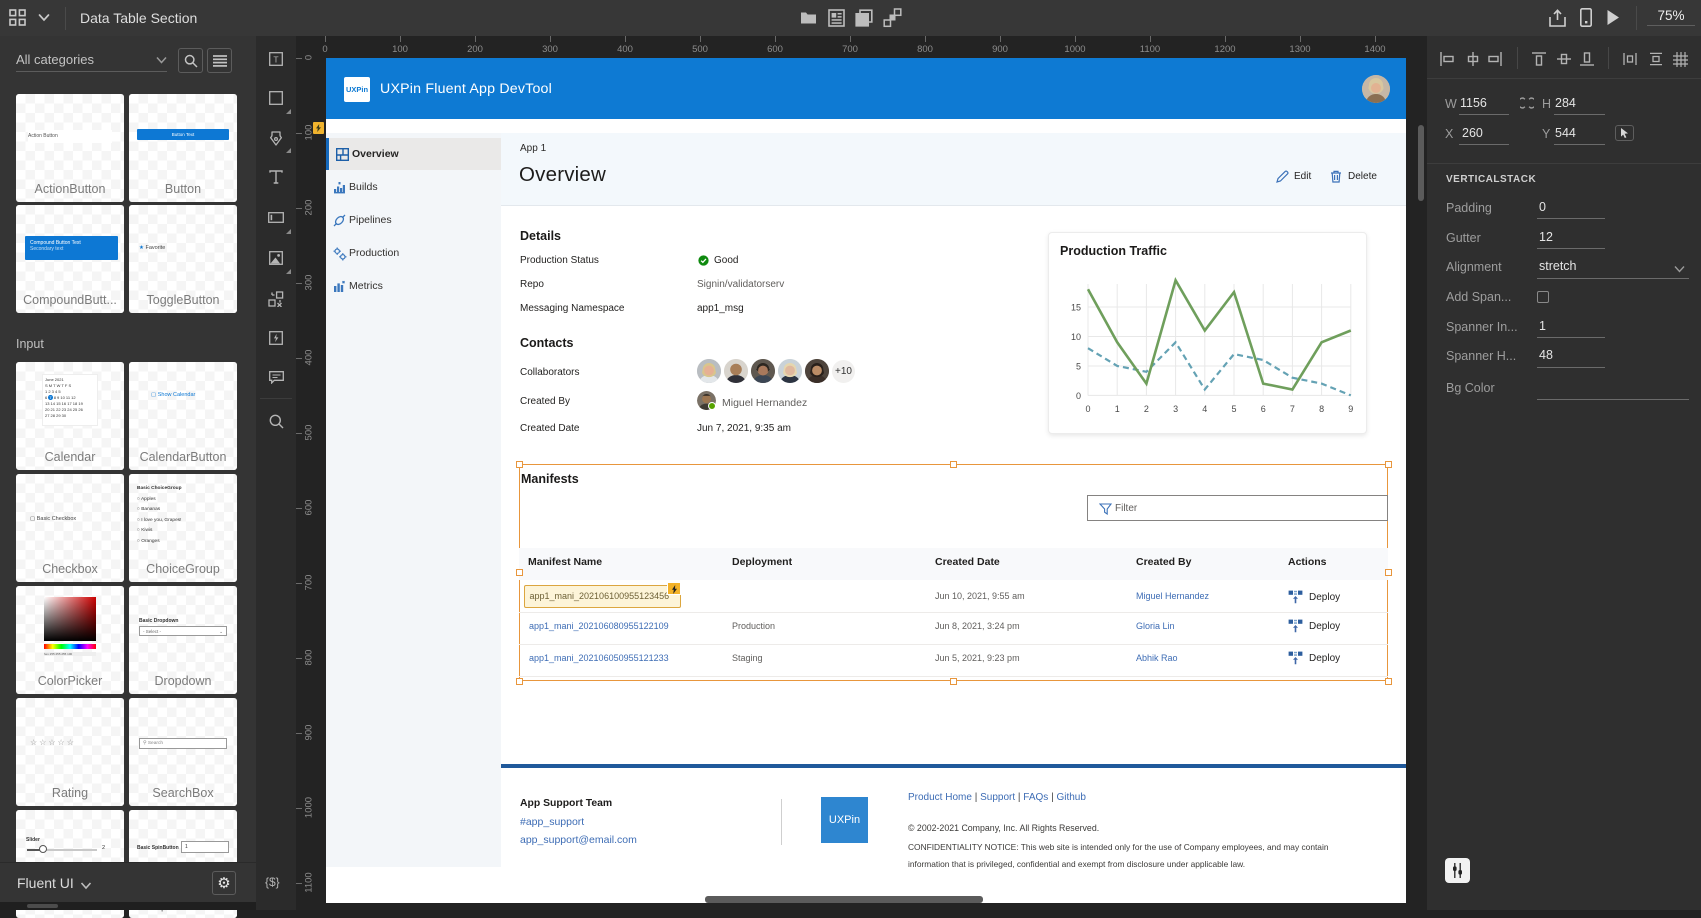  I want to click on svg-text: 6, so click(1263, 409).